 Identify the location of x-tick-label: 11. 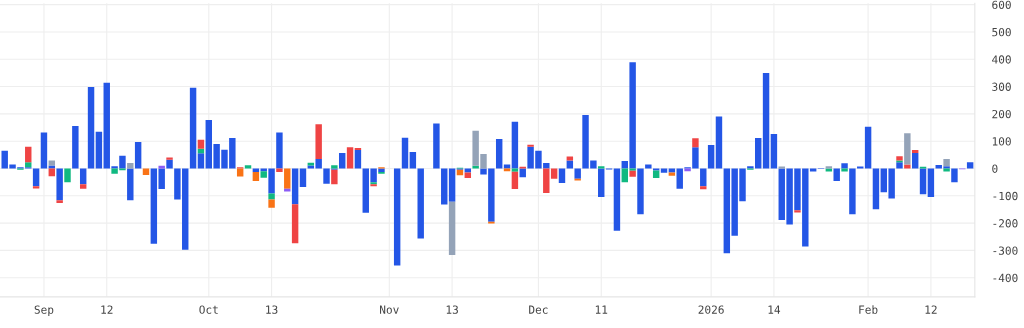
(601, 309).